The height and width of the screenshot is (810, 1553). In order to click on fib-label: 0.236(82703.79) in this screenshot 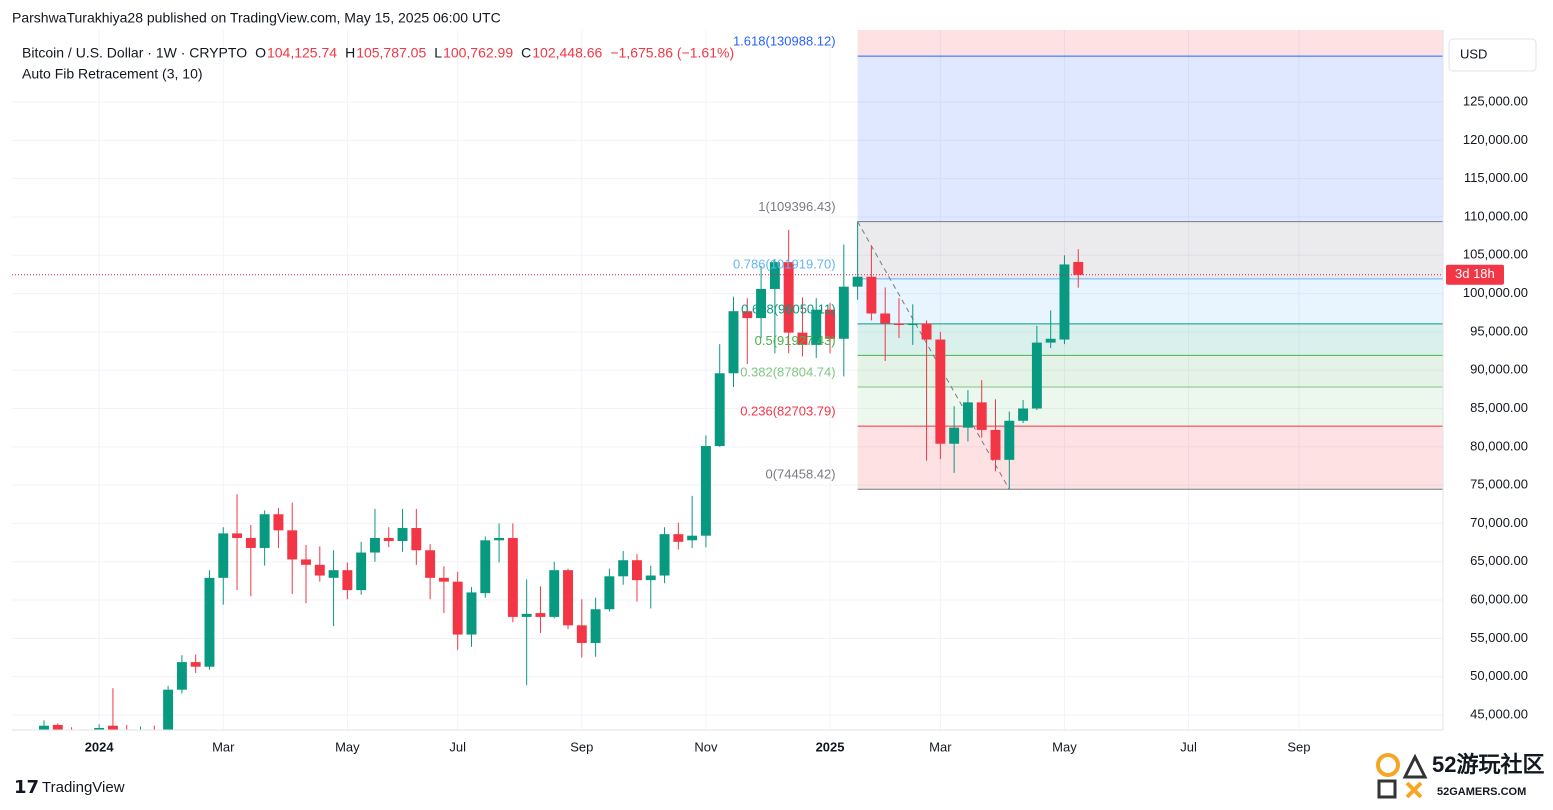, I will do `click(787, 411)`.